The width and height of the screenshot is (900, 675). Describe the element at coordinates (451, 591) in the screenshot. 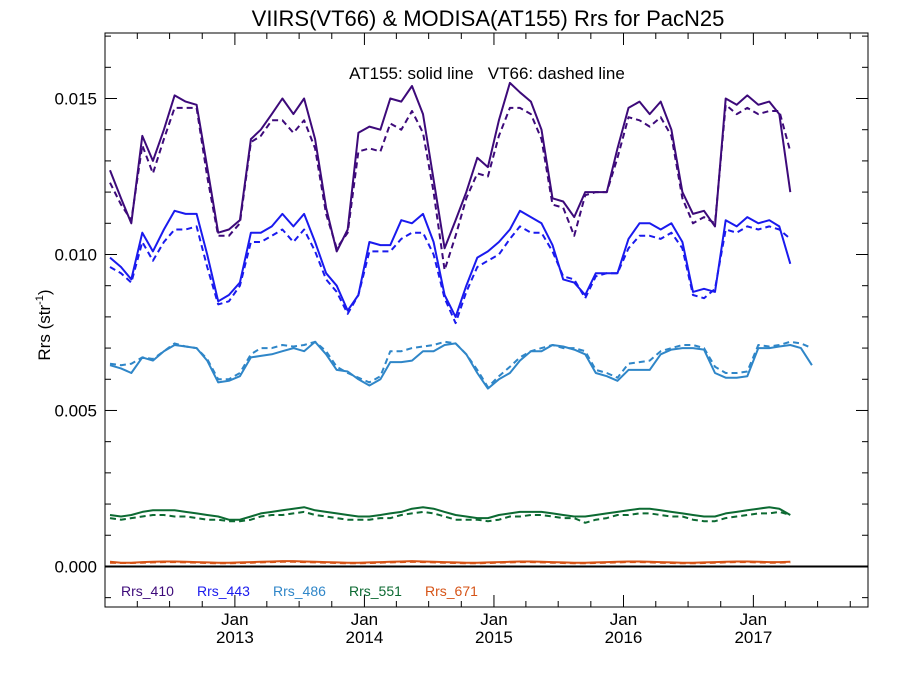

I see `legend-entry-rrs-671: Rrs_671` at that location.